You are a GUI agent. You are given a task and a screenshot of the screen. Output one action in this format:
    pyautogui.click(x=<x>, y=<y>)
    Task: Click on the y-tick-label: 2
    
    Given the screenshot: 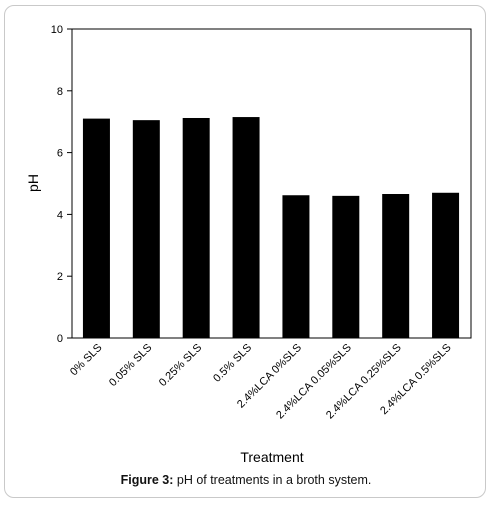 What is the action you would take?
    pyautogui.click(x=60, y=277)
    